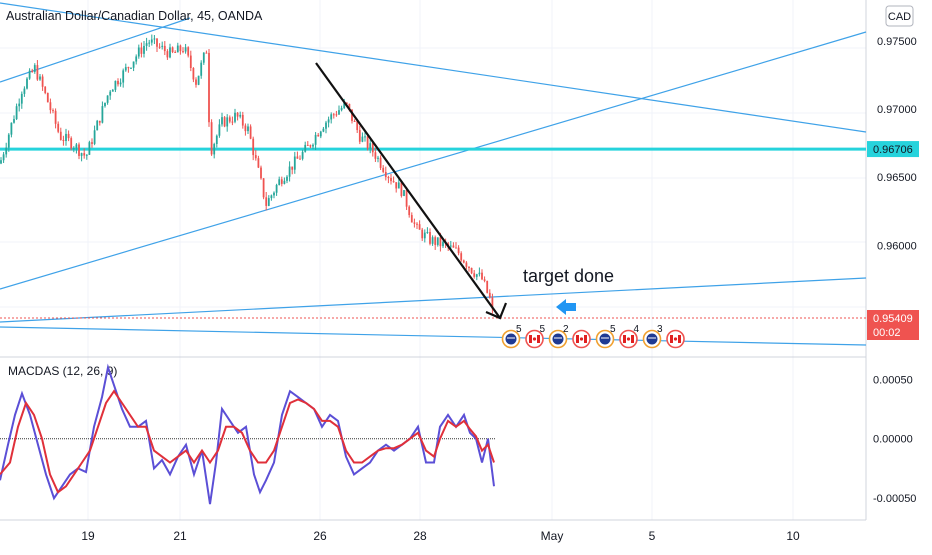  I want to click on arrow-head, so click(496, 311).